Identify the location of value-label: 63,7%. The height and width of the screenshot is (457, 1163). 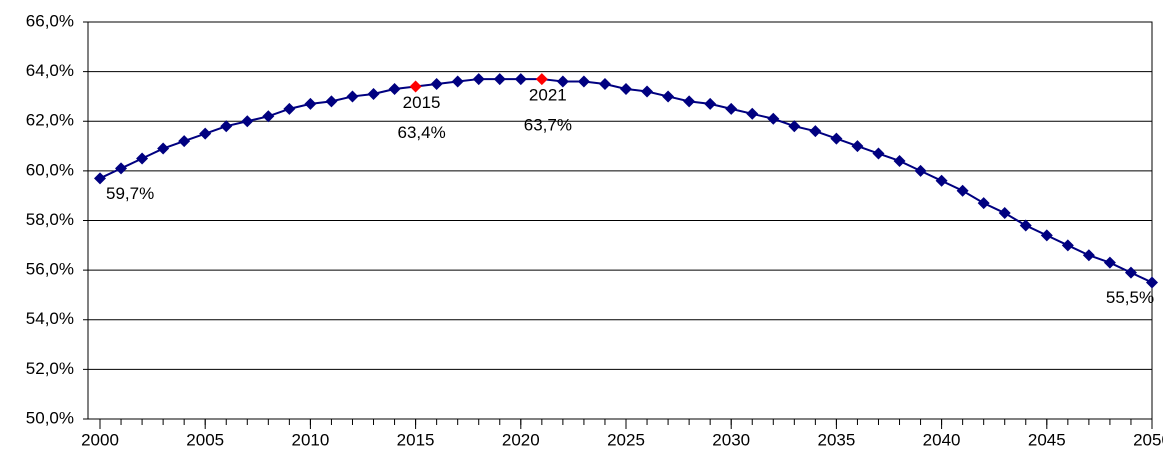
(548, 125).